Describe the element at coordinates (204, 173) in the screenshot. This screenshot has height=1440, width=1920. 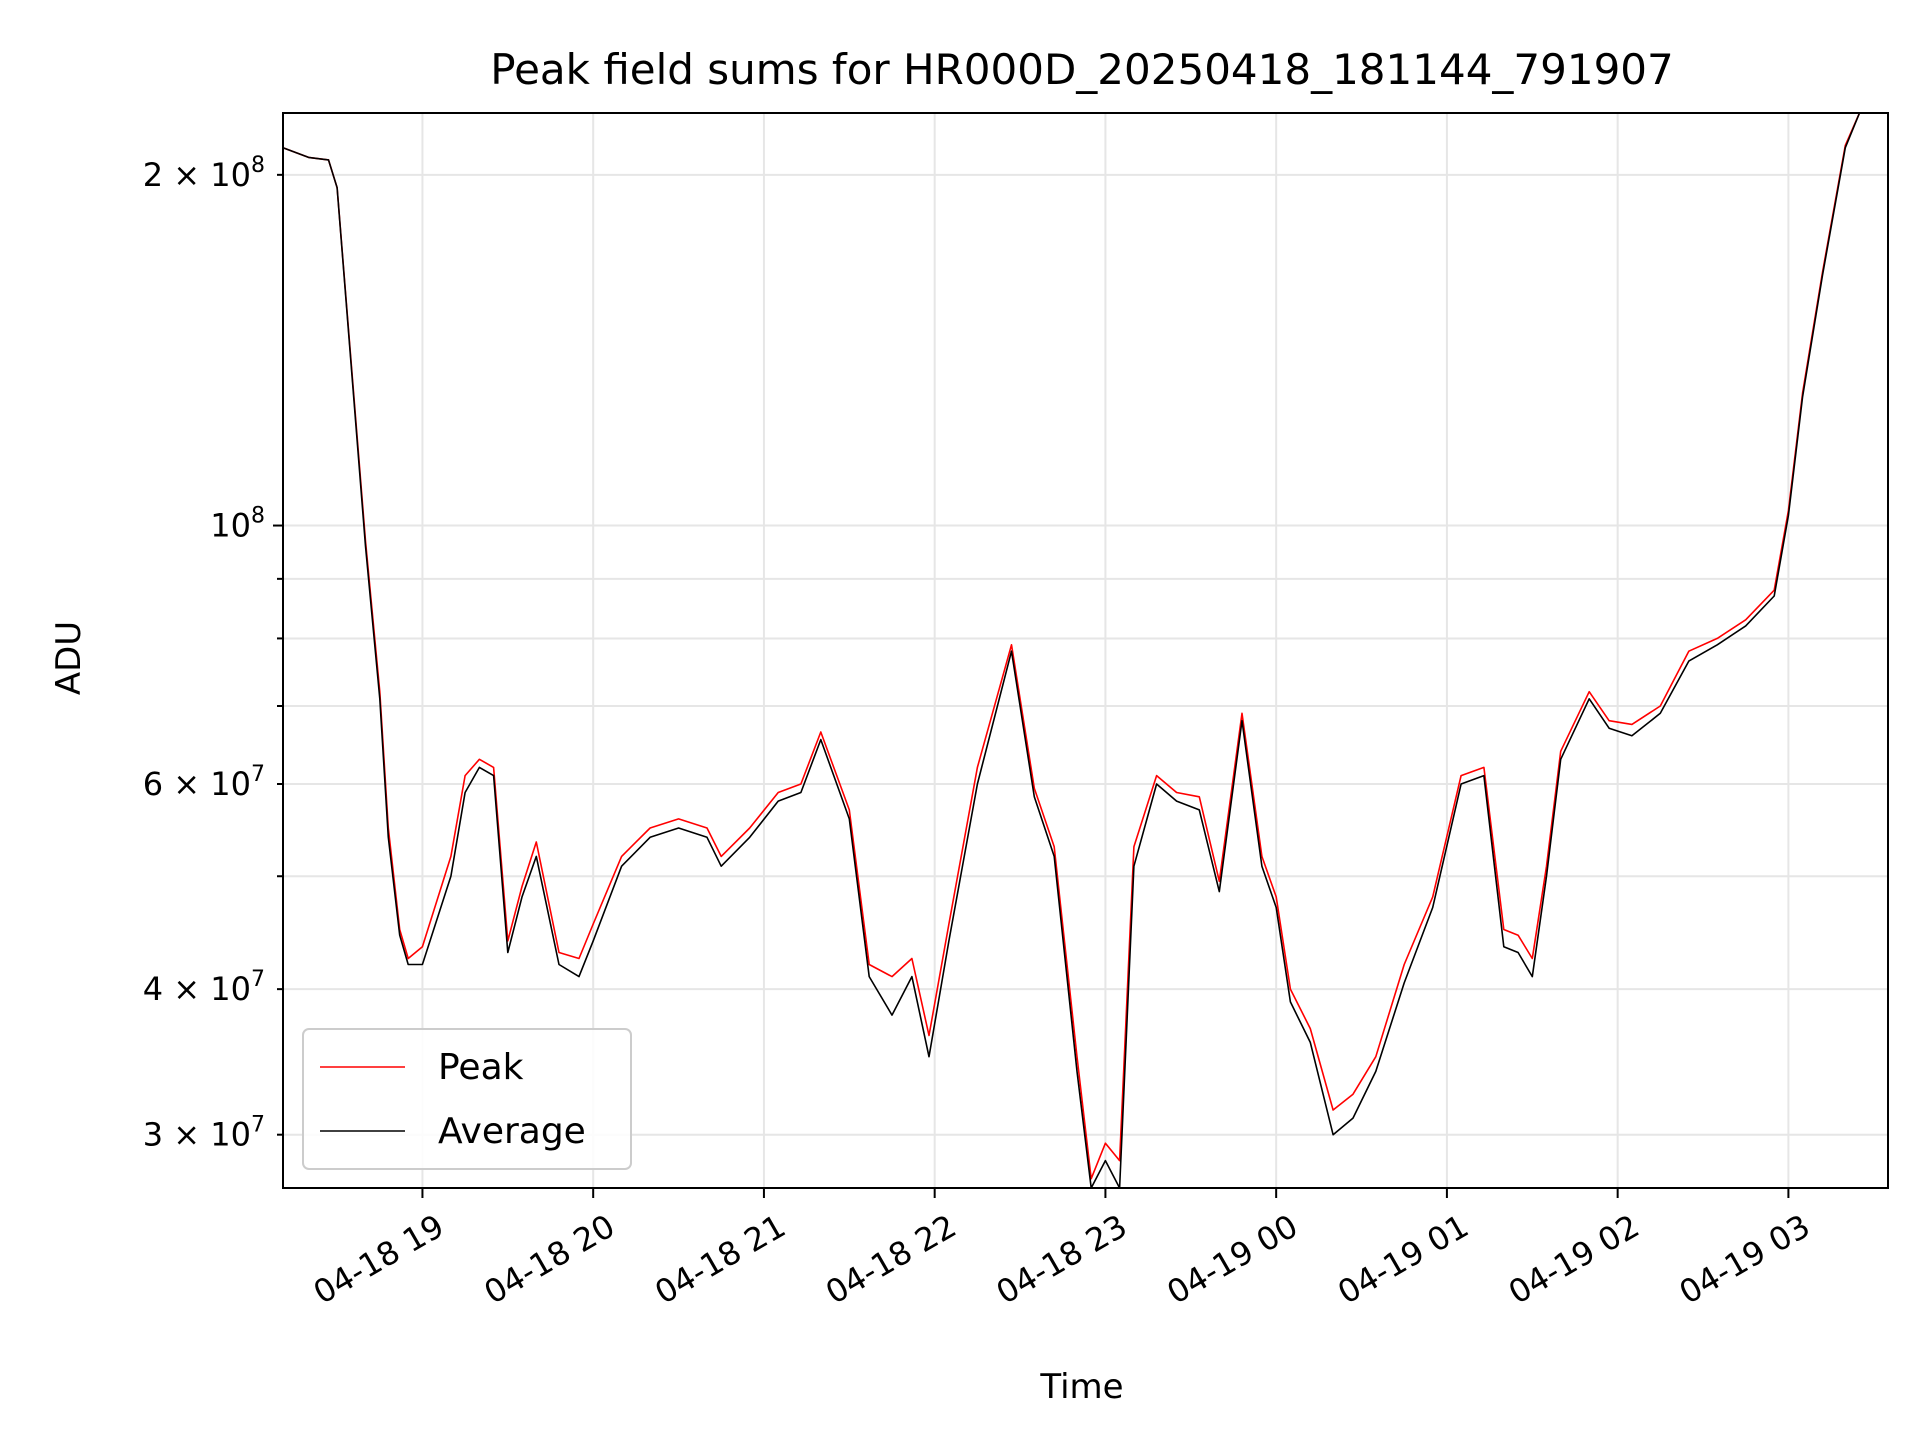
I see `y-tick-label: 2 × 108` at that location.